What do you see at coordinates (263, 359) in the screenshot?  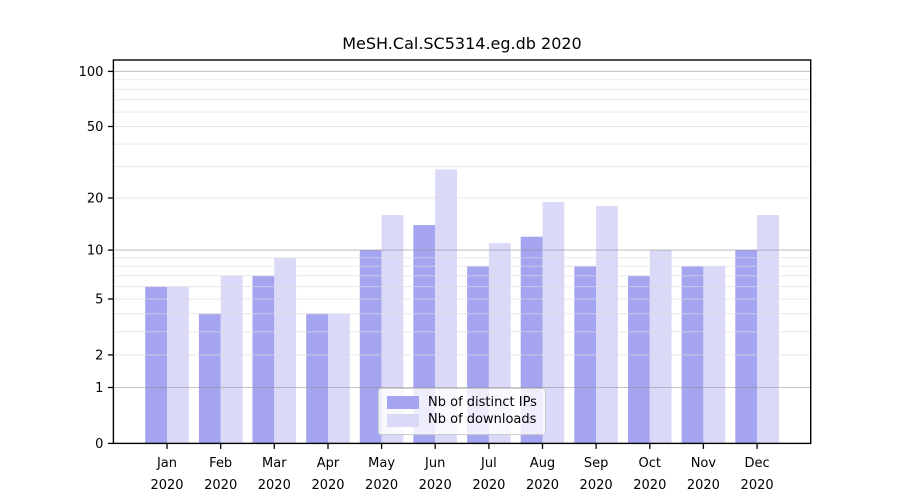 I see `bar-mar-distinct-ips` at bounding box center [263, 359].